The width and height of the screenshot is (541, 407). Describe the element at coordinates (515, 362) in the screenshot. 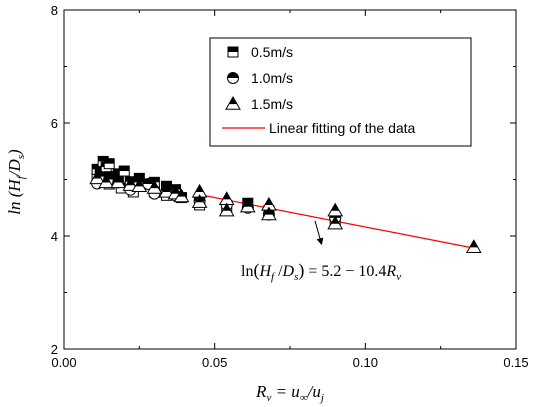

I see `x-tick-label: 0.15` at that location.